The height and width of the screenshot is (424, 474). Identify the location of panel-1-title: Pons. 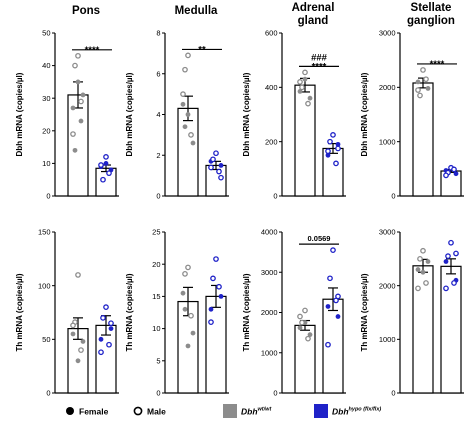
(86, 11).